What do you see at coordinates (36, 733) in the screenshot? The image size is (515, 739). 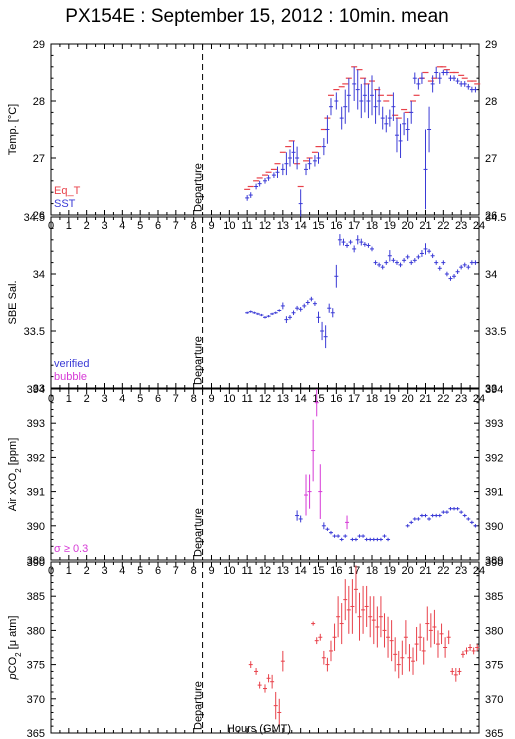 I see `y-tick-label-left: 365` at bounding box center [36, 733].